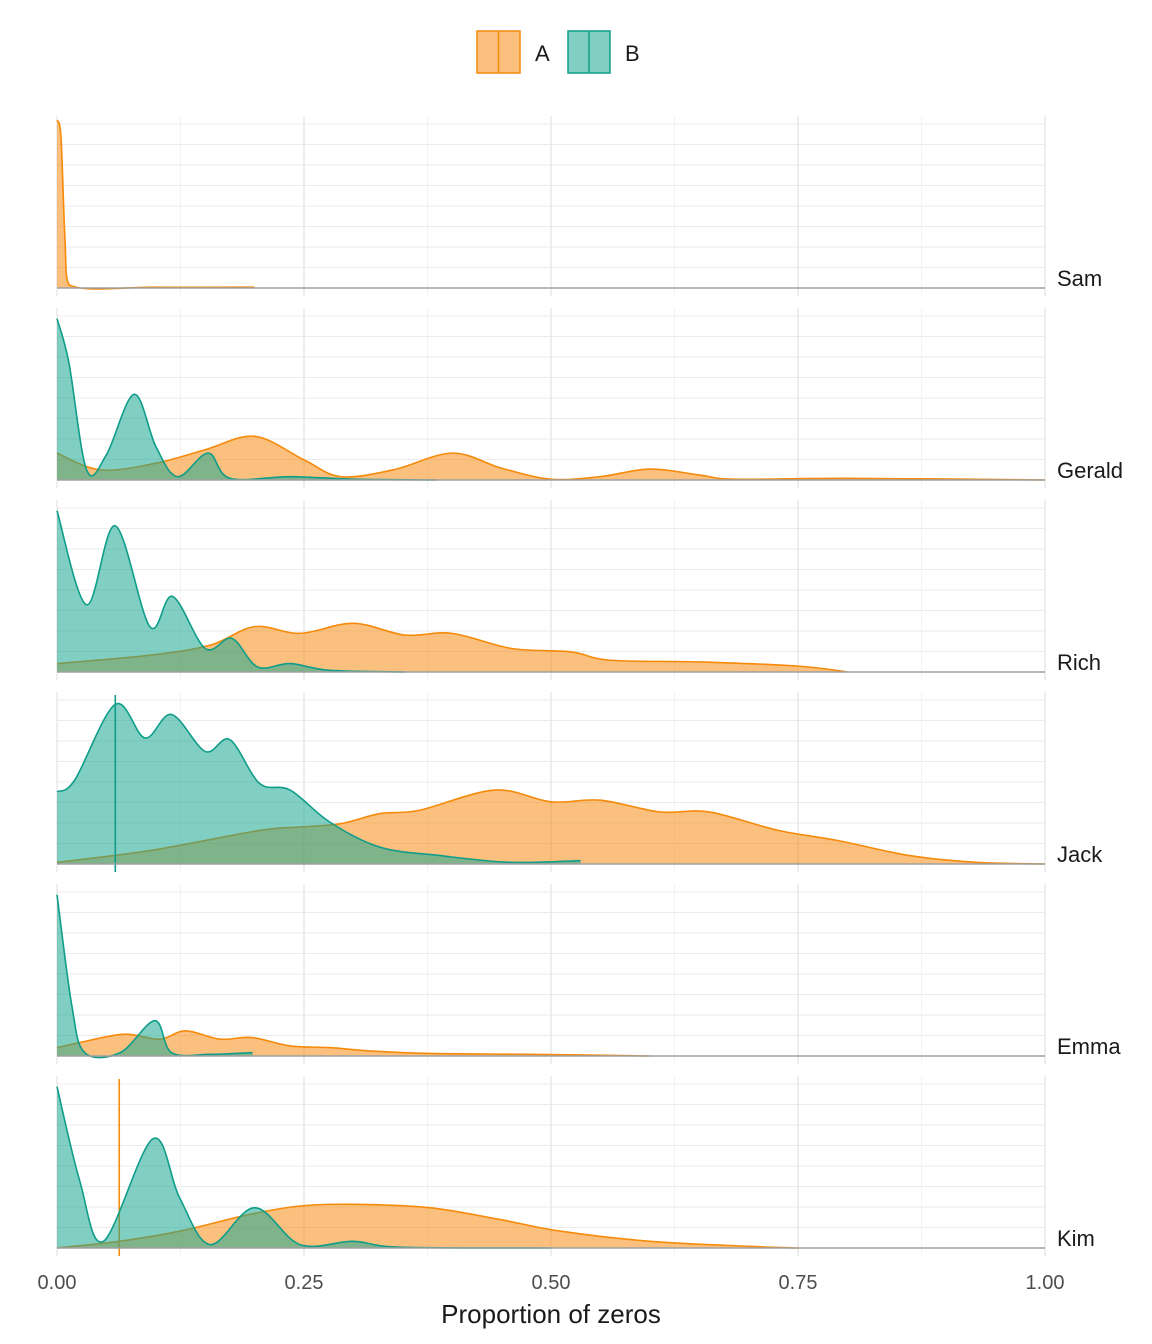 This screenshot has height=1344, width=1152. Describe the element at coordinates (588, 976) in the screenshot. I see `ridge-emma: Emma` at that location.